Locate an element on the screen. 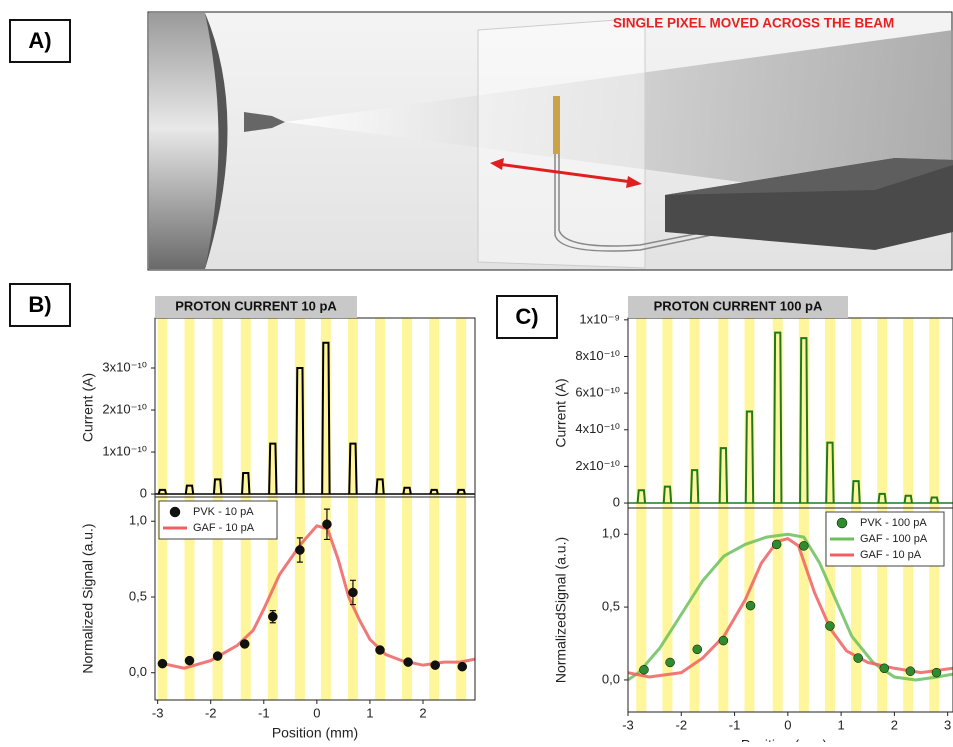  y-axis-label: NormalizedSignal (a.u.) is located at coordinates (561, 610).